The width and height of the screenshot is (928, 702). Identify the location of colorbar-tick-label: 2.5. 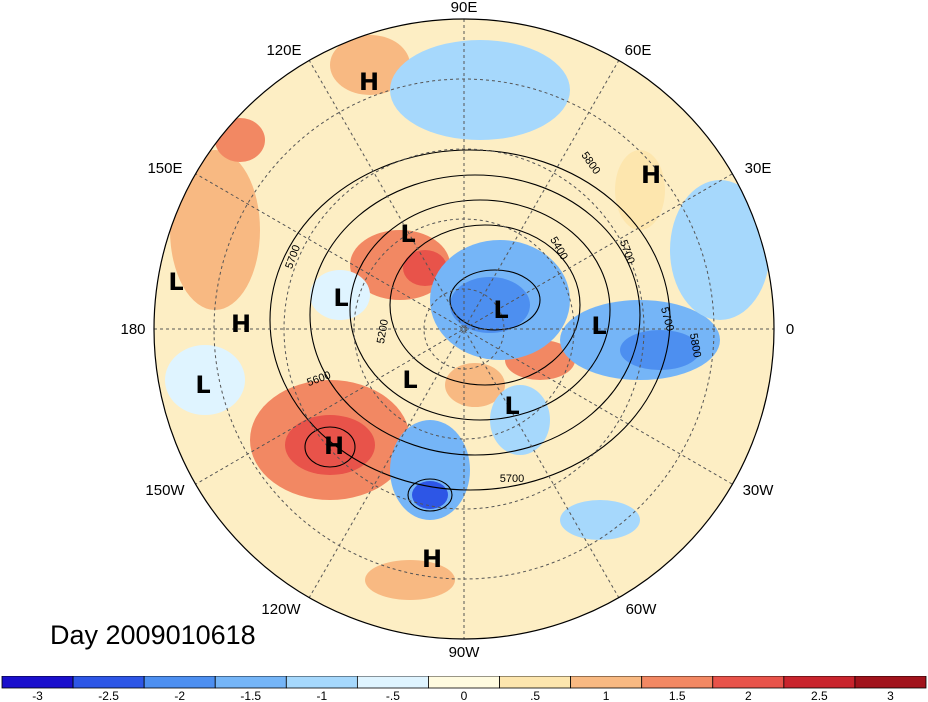
(819, 695).